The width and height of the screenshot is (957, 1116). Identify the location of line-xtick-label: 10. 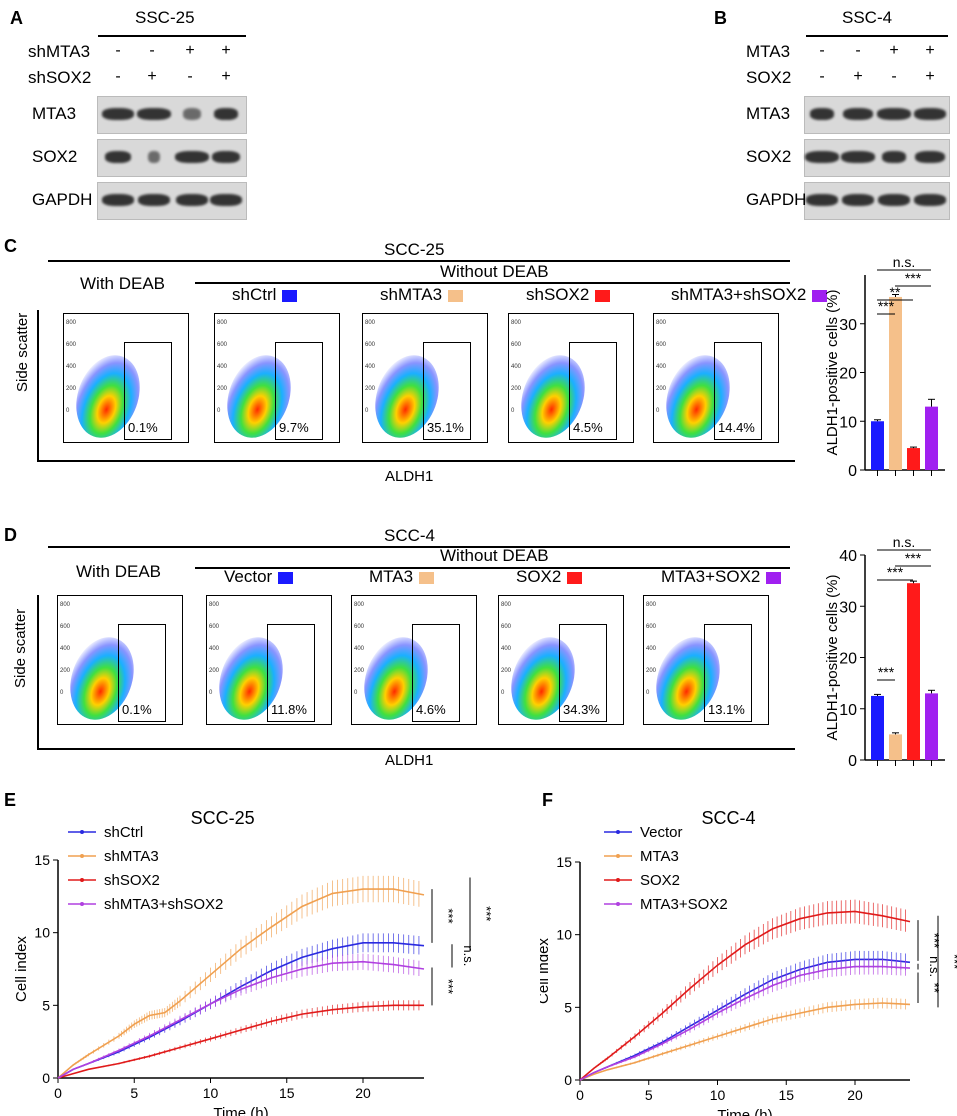
(211, 1093).